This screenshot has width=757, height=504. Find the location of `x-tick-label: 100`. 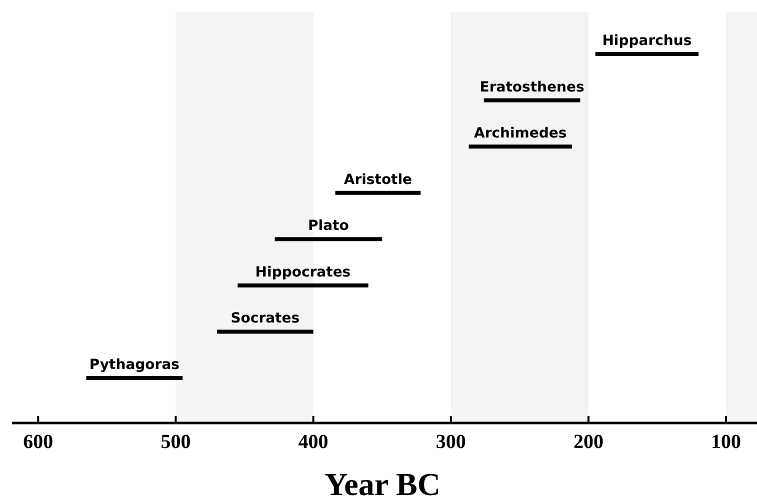

x-tick-label: 100 is located at coordinates (726, 442).